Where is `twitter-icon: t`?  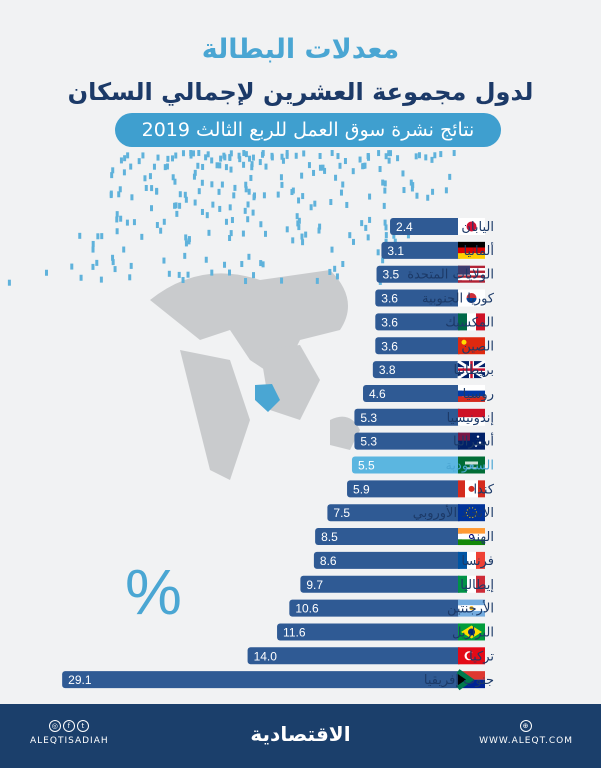
twitter-icon: t is located at coordinates (83, 726).